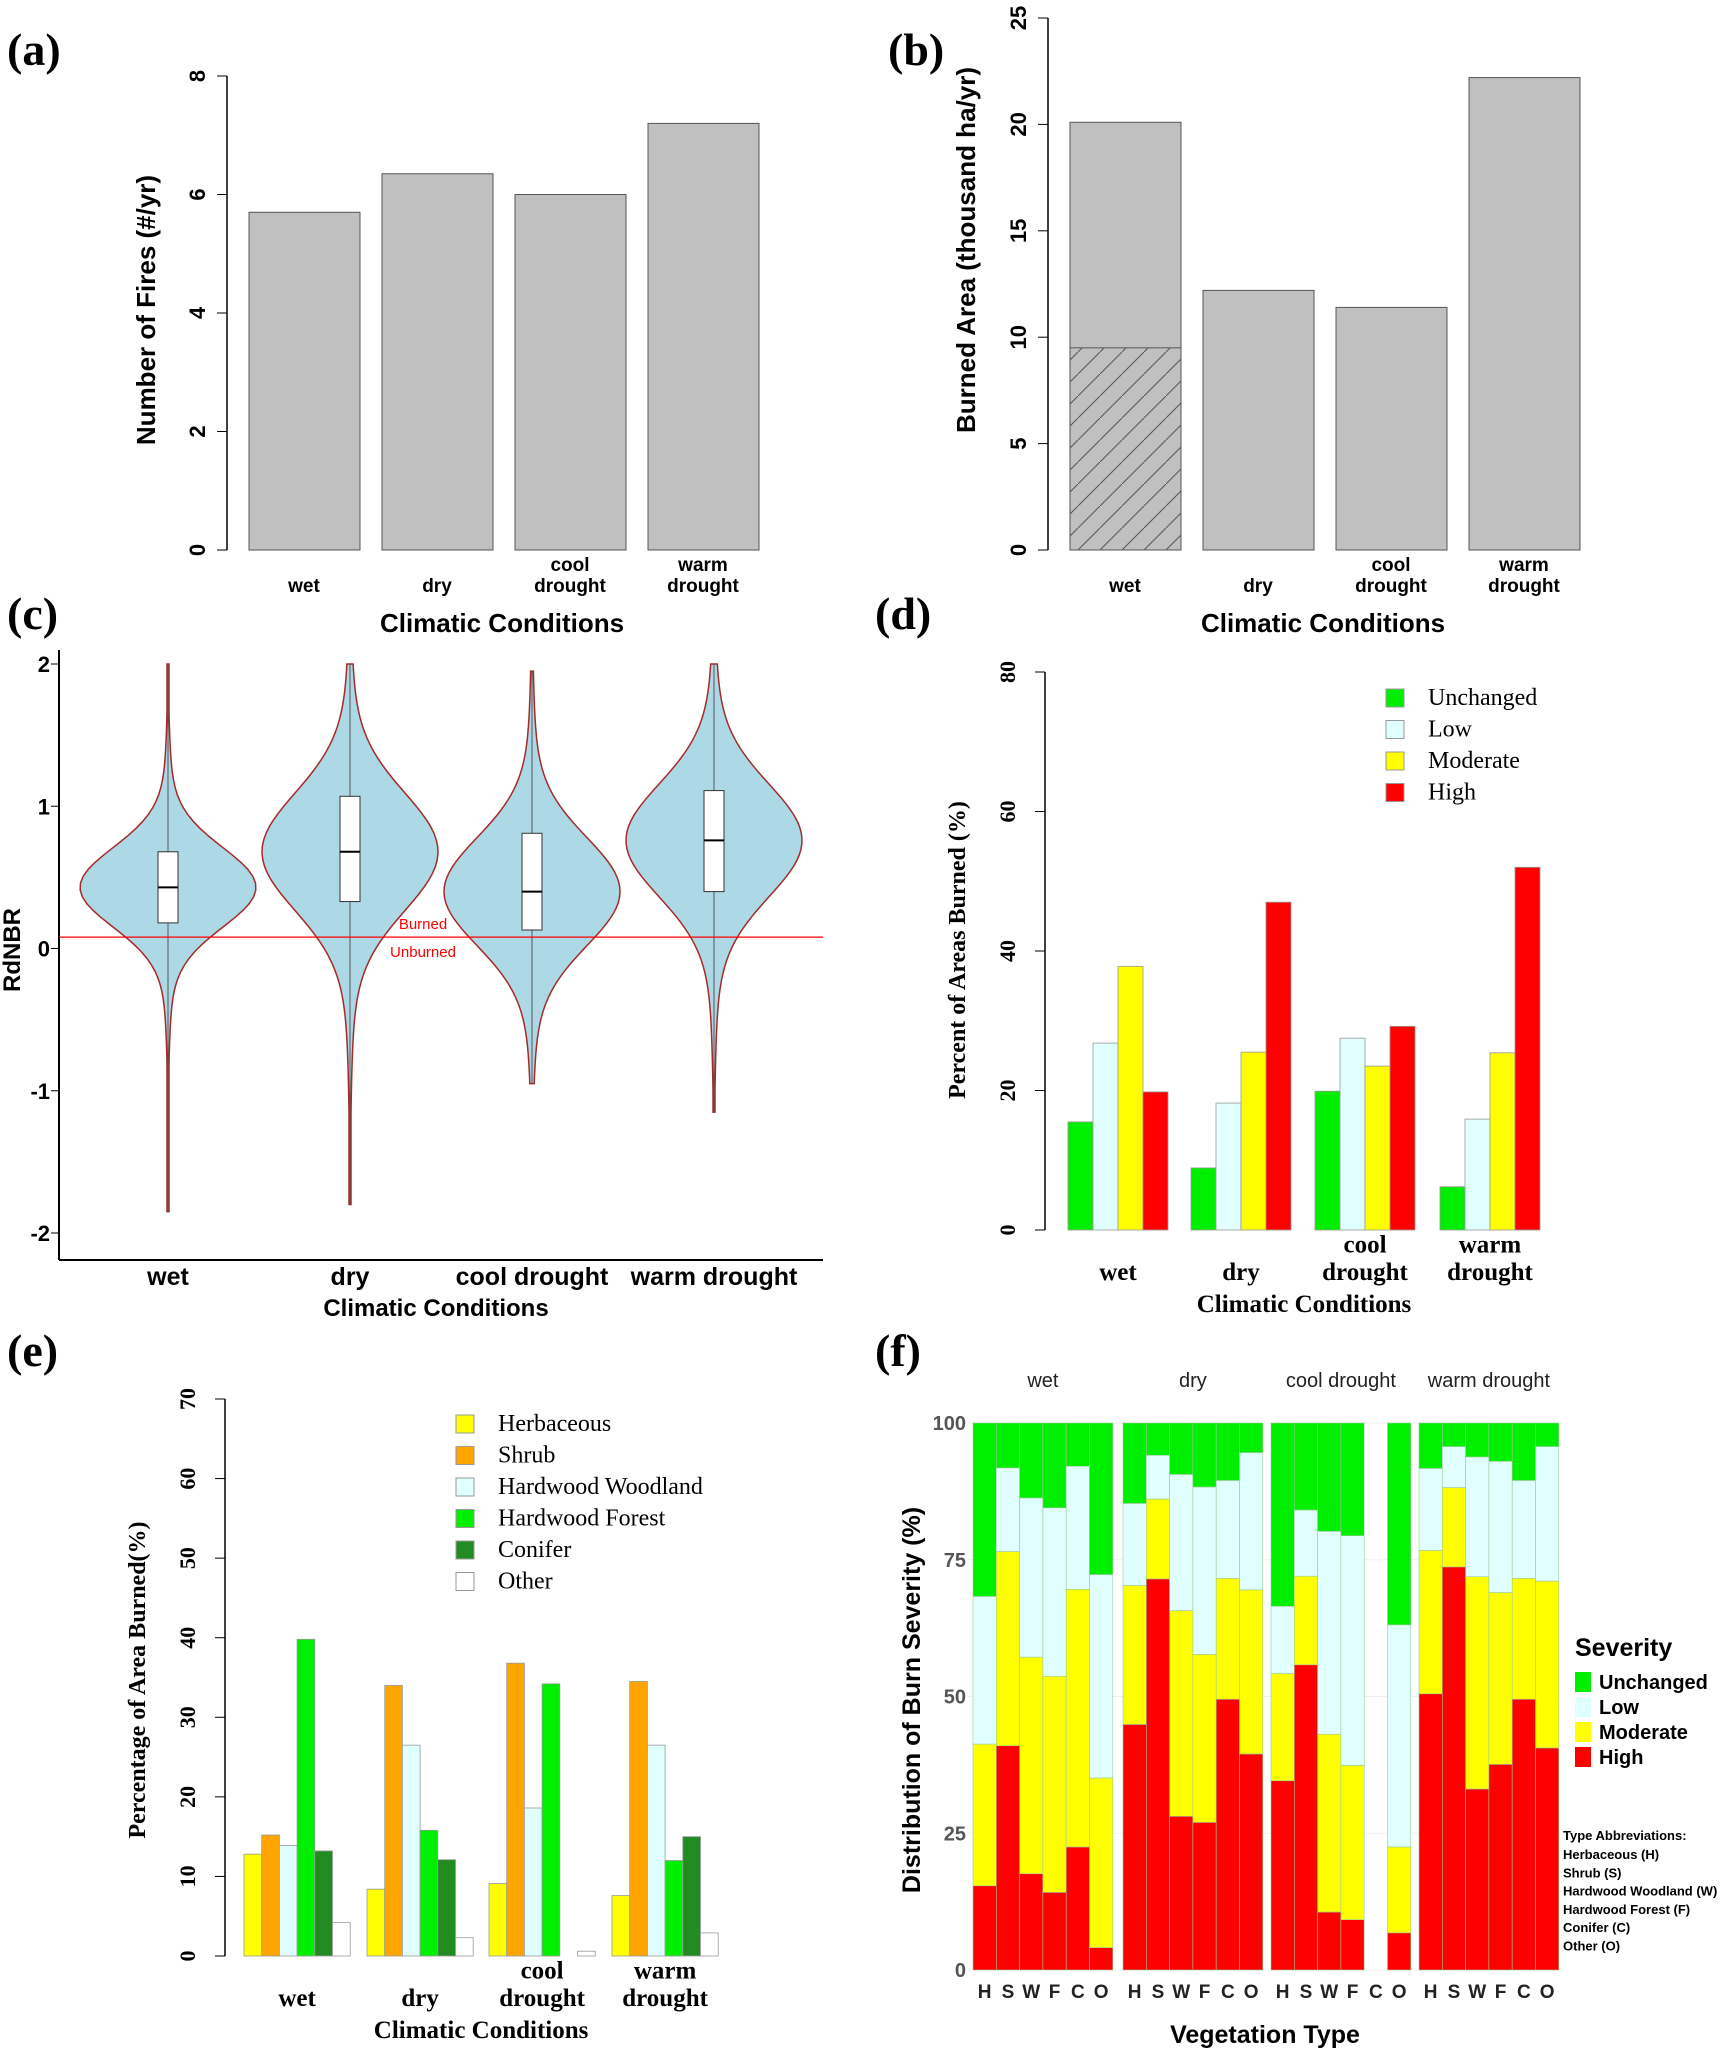 The width and height of the screenshot is (1729, 2053). What do you see at coordinates (966, 250) in the screenshot?
I see `y-axis-label: Burned Area (thousand ha/yr)` at bounding box center [966, 250].